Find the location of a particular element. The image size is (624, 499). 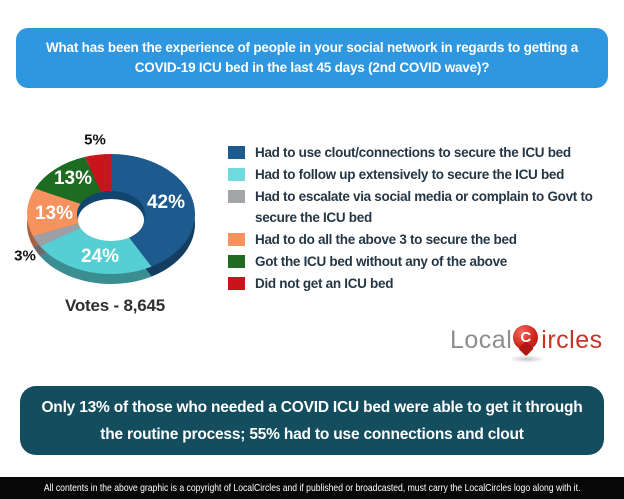

logo-text-circles: ircles is located at coordinates (572, 339).